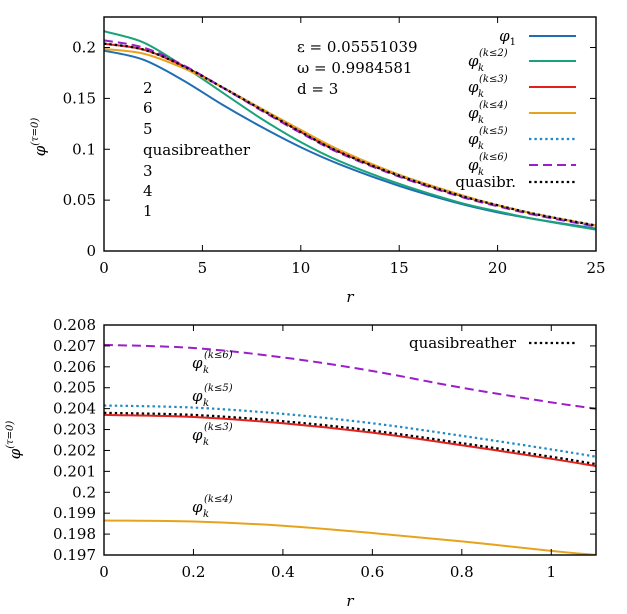 The image size is (627, 614). What do you see at coordinates (91, 251) in the screenshot?
I see `top-y-tick-label: 0` at bounding box center [91, 251].